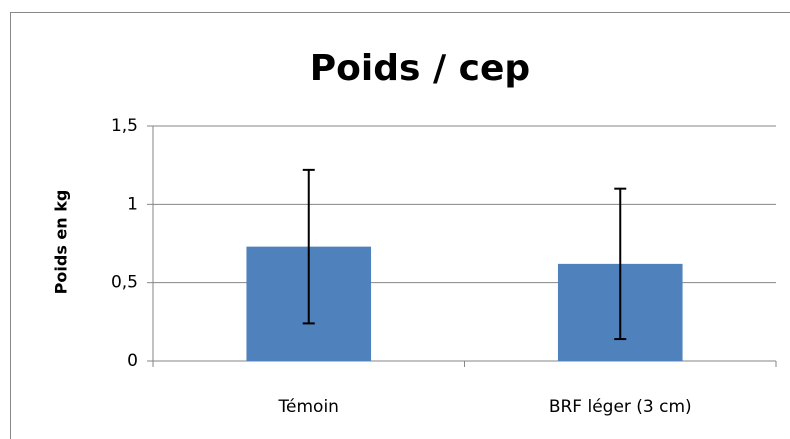  Describe the element at coordinates (132, 361) in the screenshot. I see `y-tick-label: 0` at that location.